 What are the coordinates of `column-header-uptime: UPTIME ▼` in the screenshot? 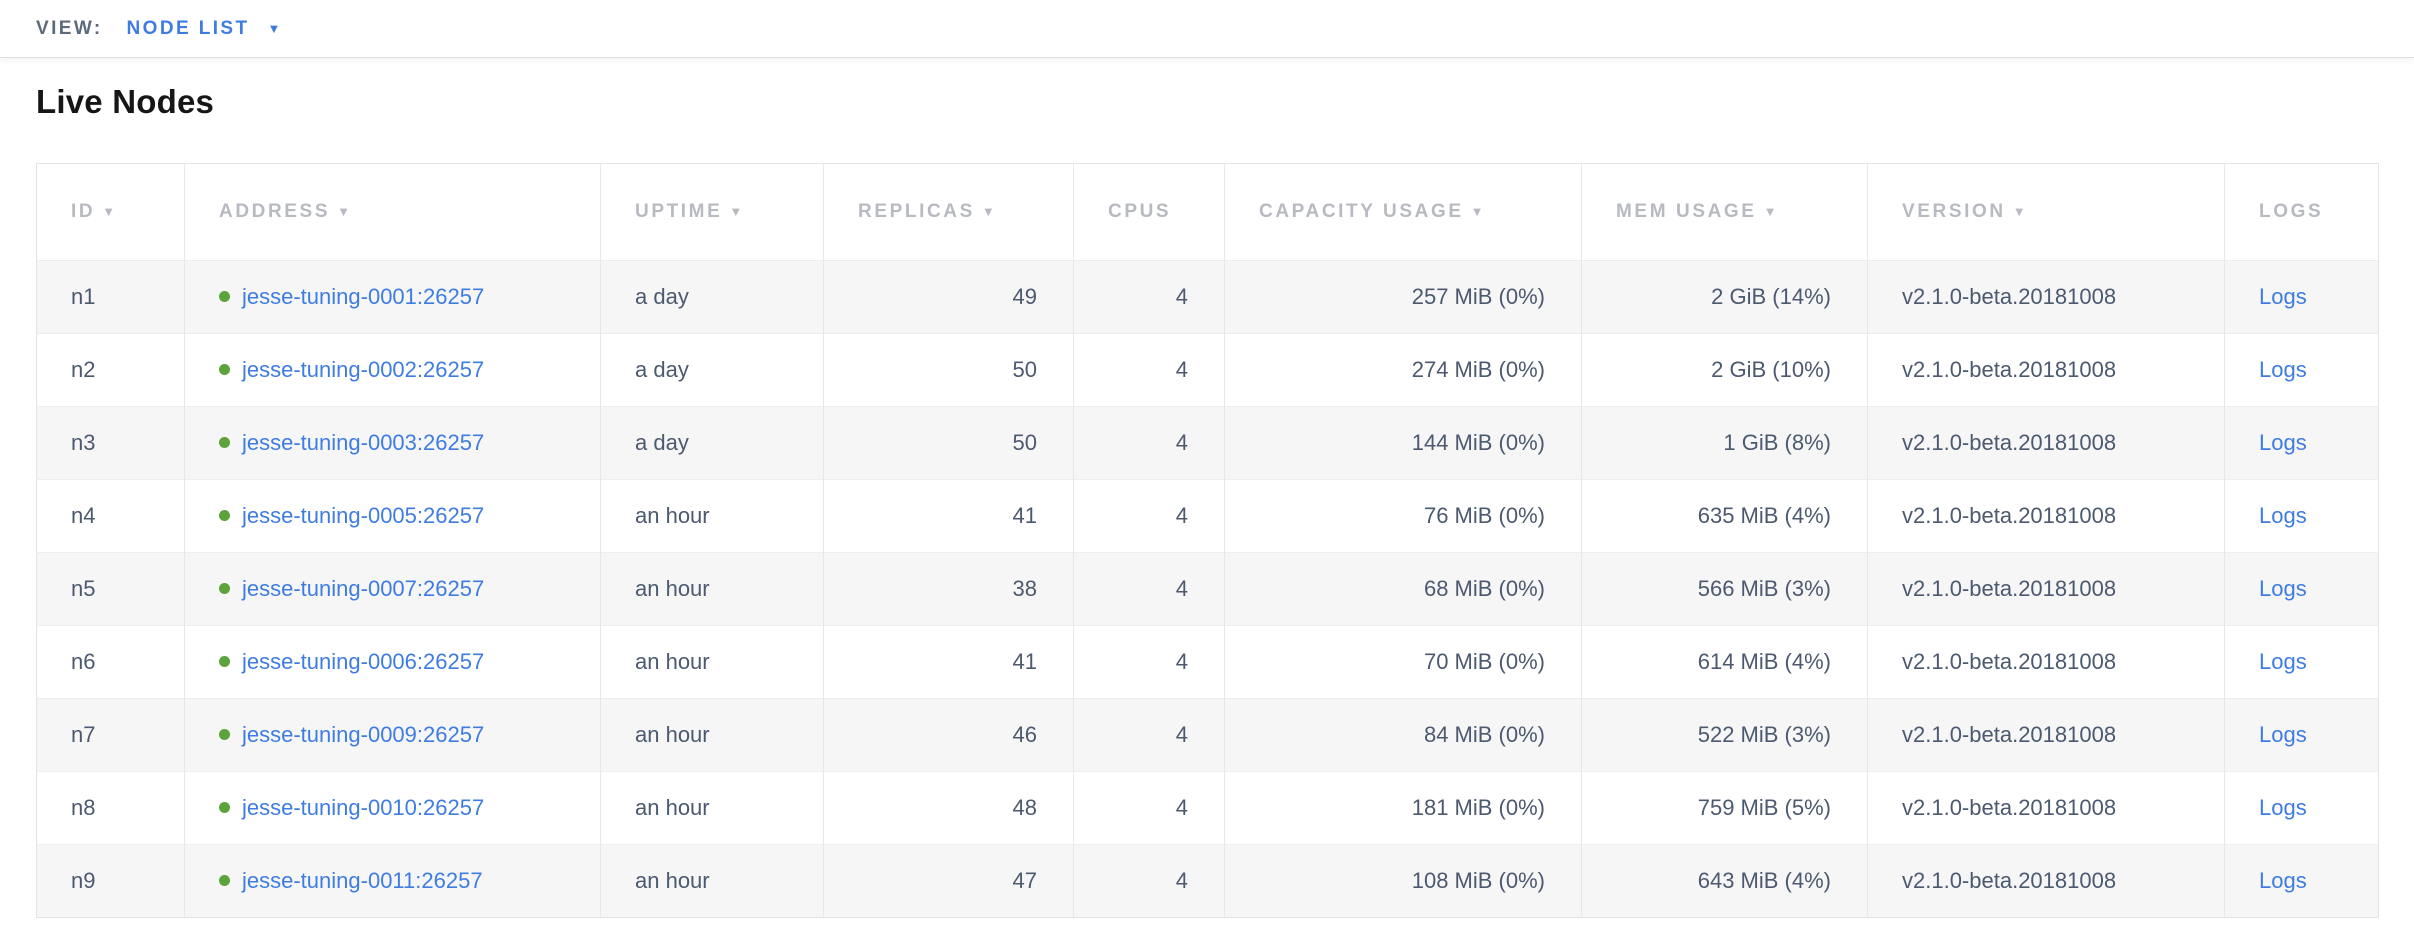 It's located at (712, 212).